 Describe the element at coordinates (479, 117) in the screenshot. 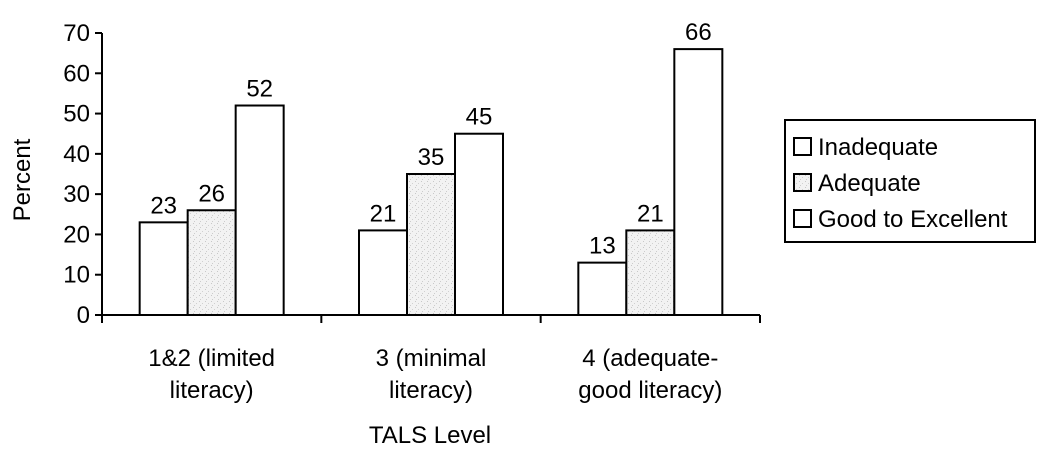

I see `data-label: 45` at that location.